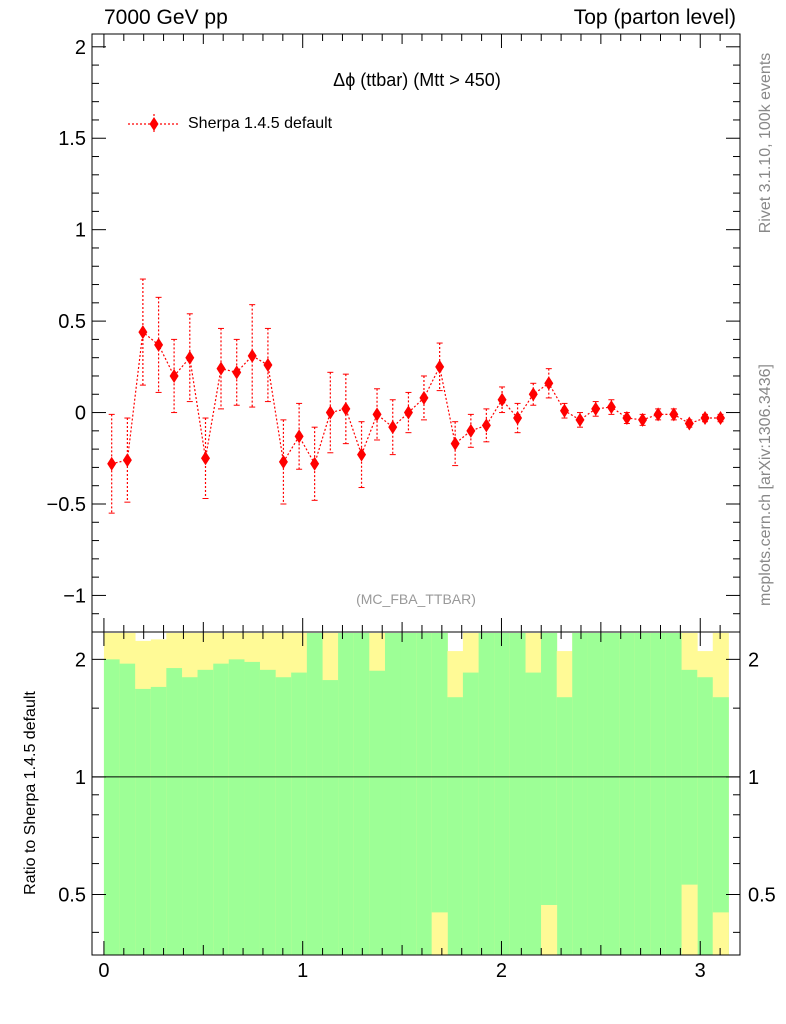 This screenshot has height=1024, width=786. Describe the element at coordinates (260, 123) in the screenshot. I see `legend-series-label: Sherpa 1.4.5 default` at that location.